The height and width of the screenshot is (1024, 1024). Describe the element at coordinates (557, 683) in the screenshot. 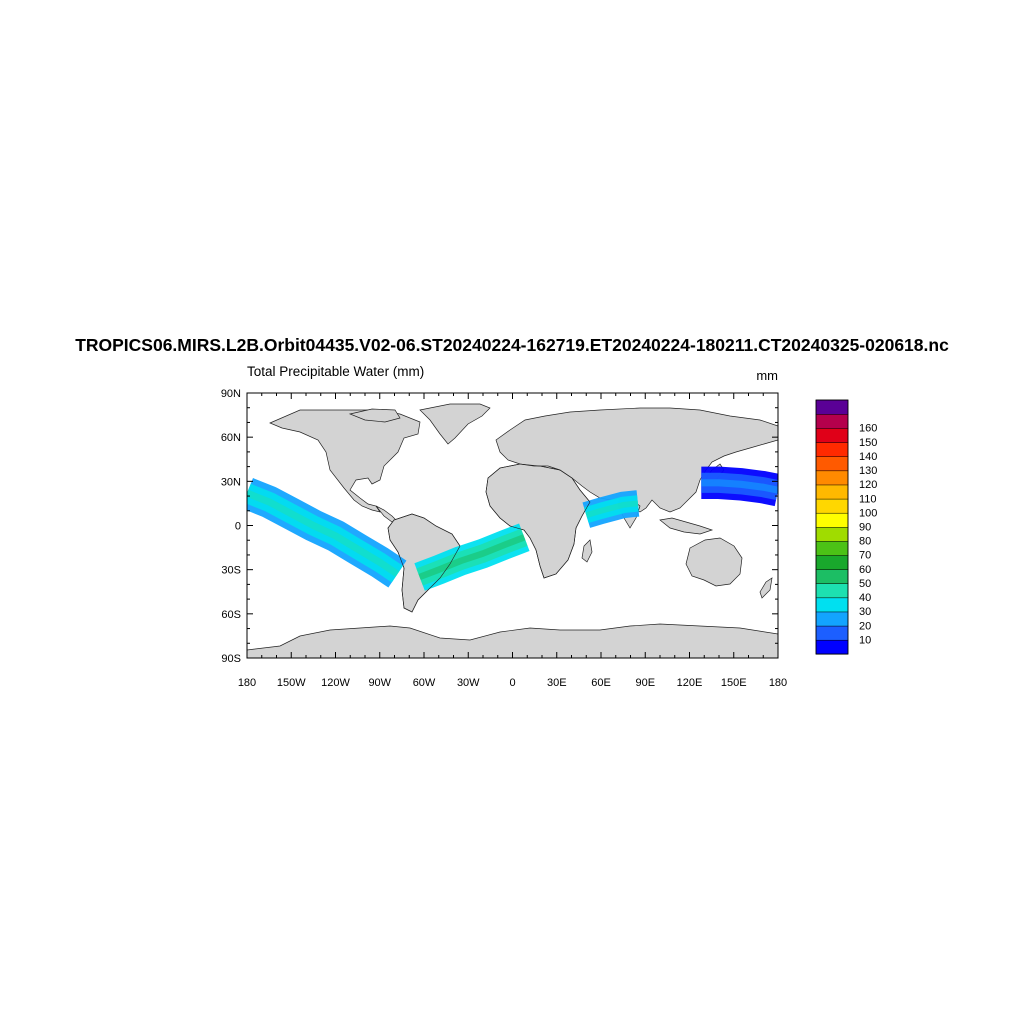

I see `x-tick-label: 30E` at that location.